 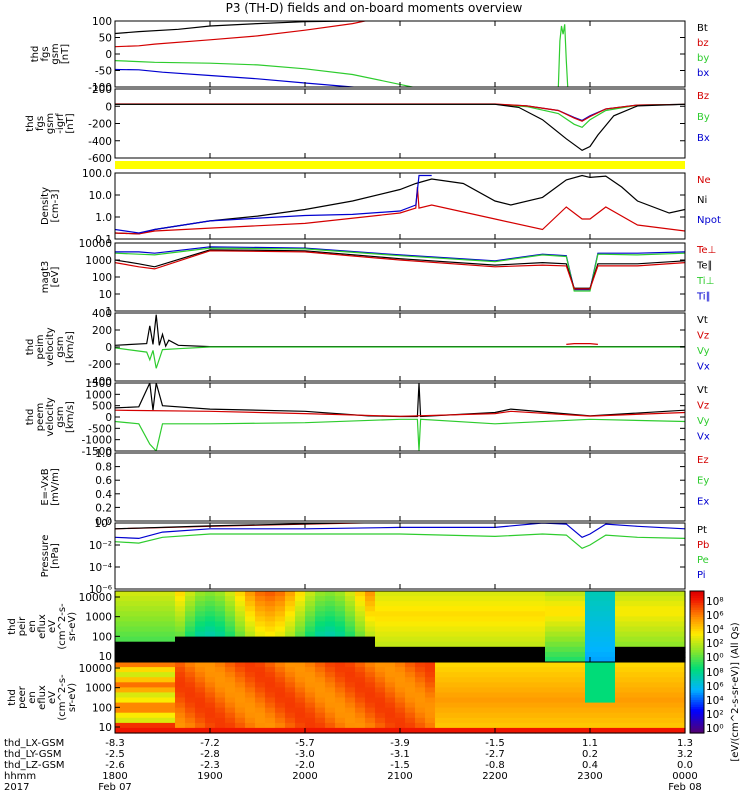 I want to click on x-row-label: thd_LZ-GSM, so click(x=34, y=765).